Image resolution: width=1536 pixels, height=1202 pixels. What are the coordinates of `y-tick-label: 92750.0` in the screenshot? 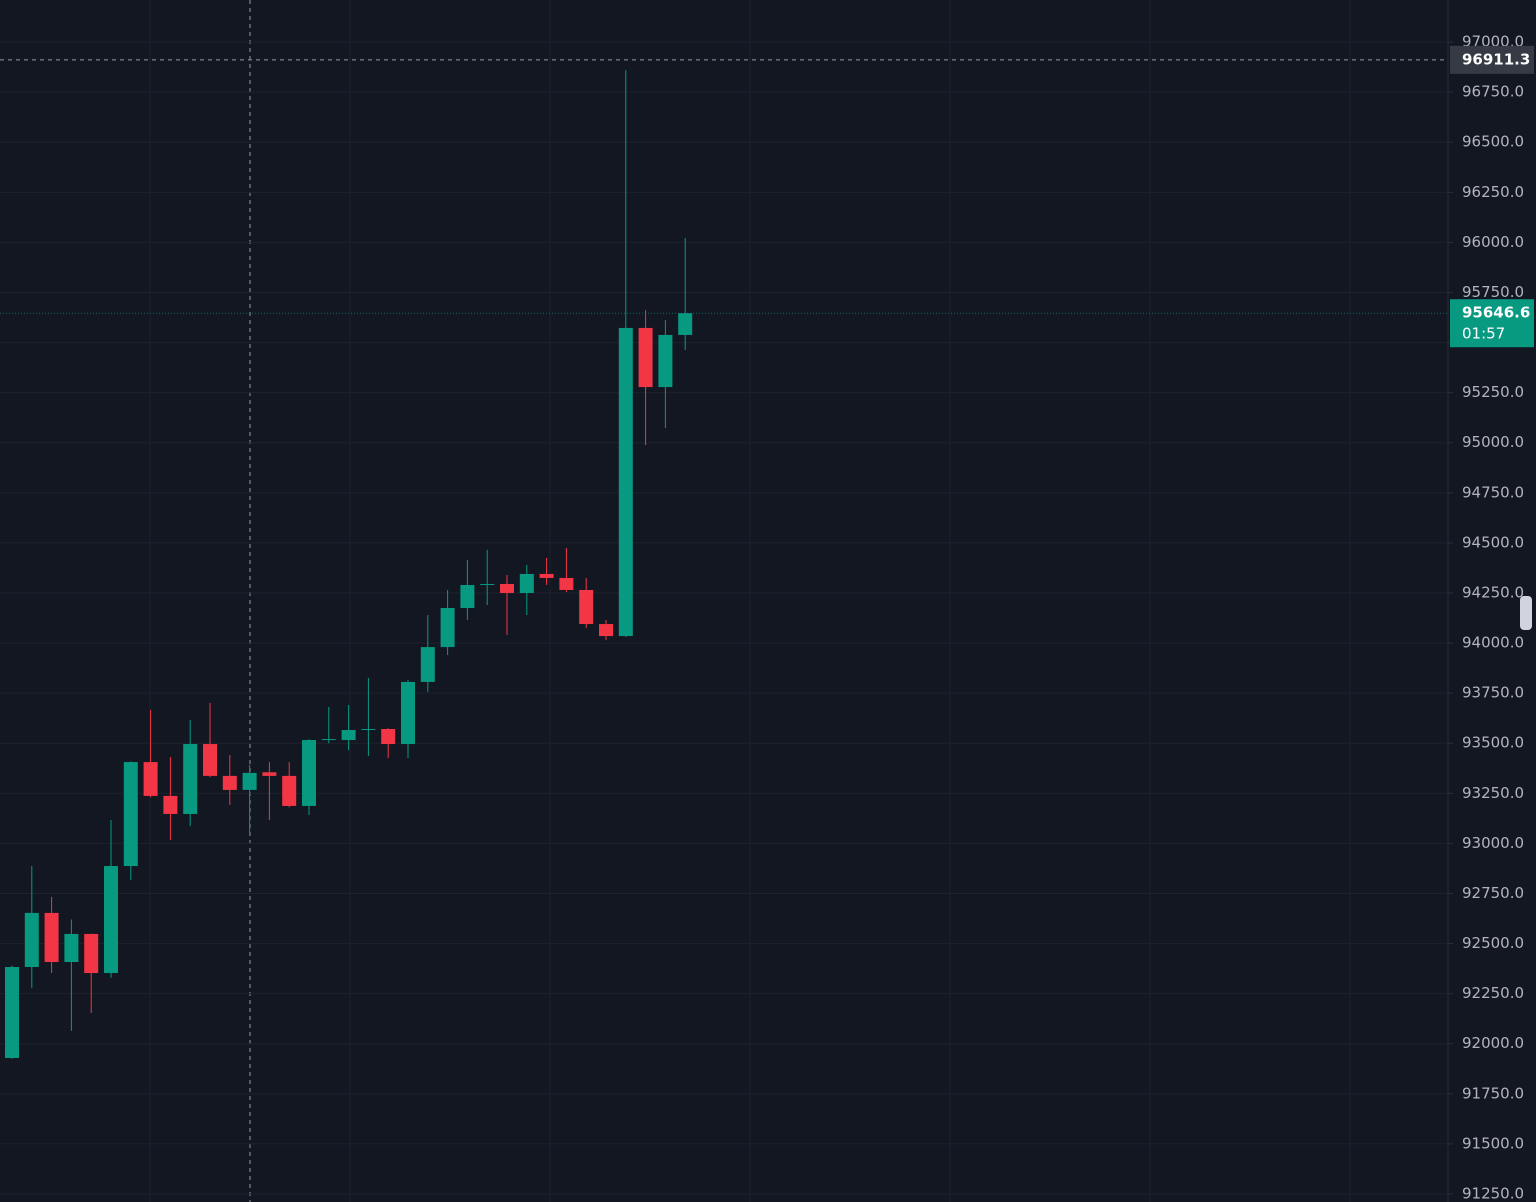 It's located at (1493, 893).